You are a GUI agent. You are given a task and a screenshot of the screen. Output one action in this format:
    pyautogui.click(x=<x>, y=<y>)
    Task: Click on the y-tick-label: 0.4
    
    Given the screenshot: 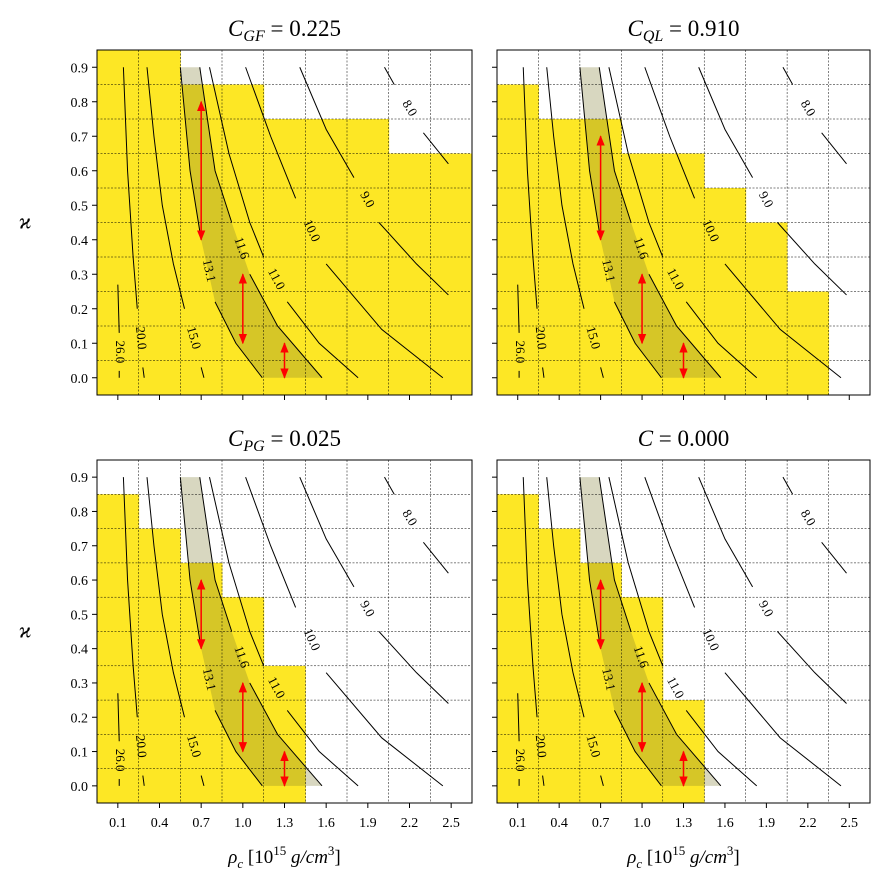 What is the action you would take?
    pyautogui.click(x=80, y=241)
    